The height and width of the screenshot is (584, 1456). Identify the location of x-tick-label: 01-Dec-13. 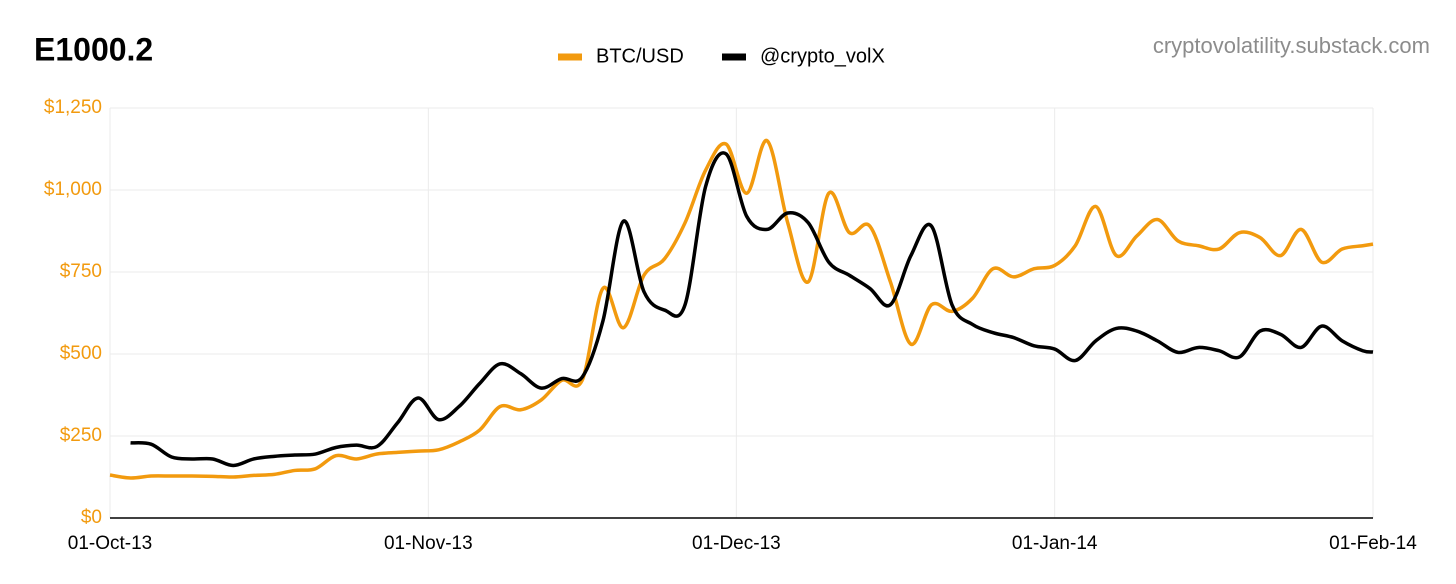
(736, 543).